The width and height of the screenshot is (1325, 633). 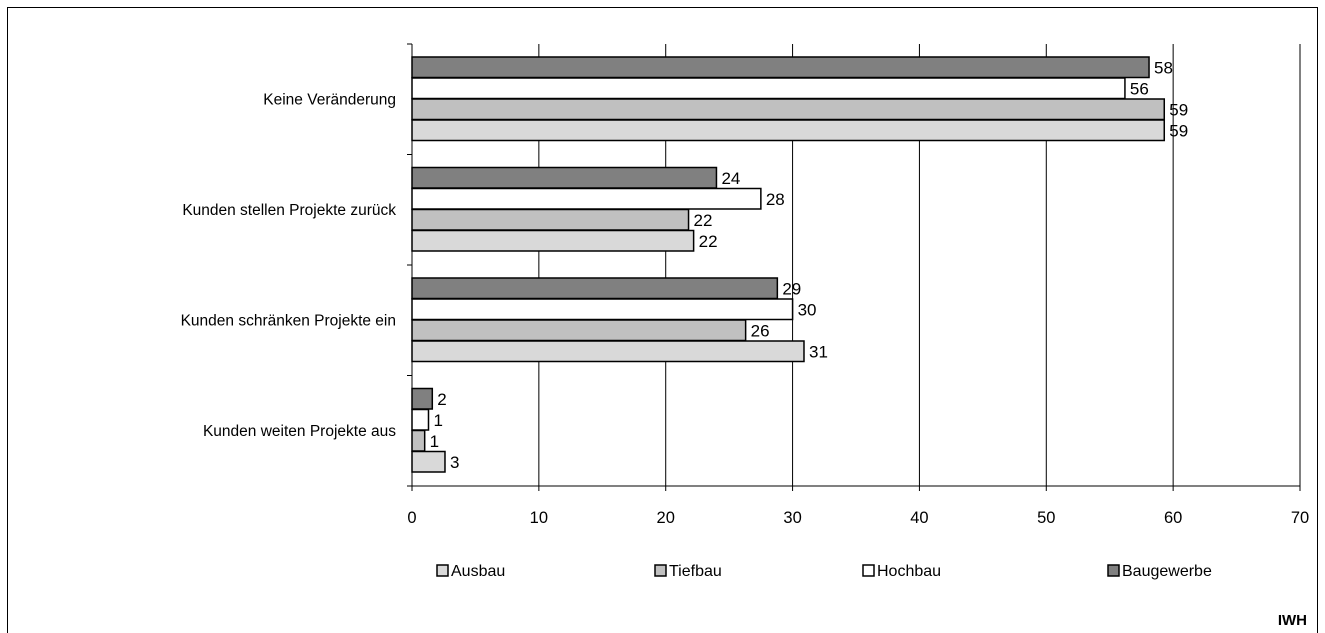 What do you see at coordinates (454, 462) in the screenshot?
I see `bar-value-label: 3` at bounding box center [454, 462].